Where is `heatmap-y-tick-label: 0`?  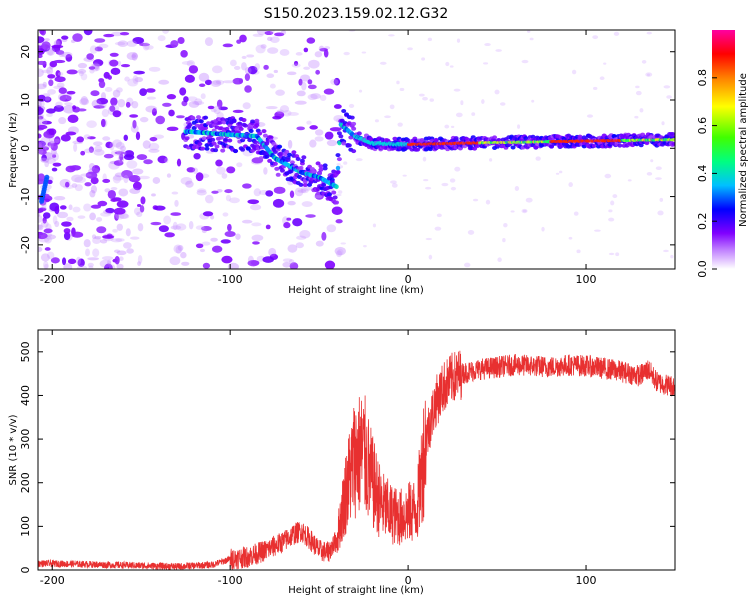
heatmap-y-tick-label: 0 is located at coordinates (25, 148).